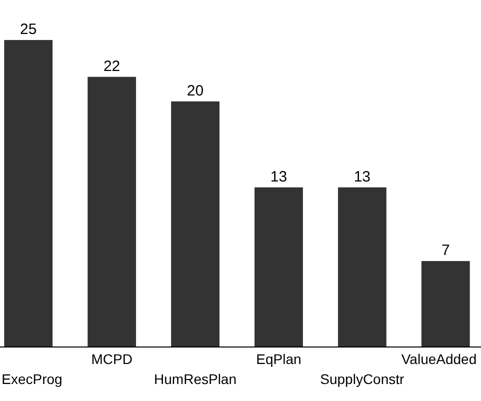 This screenshot has width=481, height=401. I want to click on x-tick-label: MCPD, so click(111, 359).